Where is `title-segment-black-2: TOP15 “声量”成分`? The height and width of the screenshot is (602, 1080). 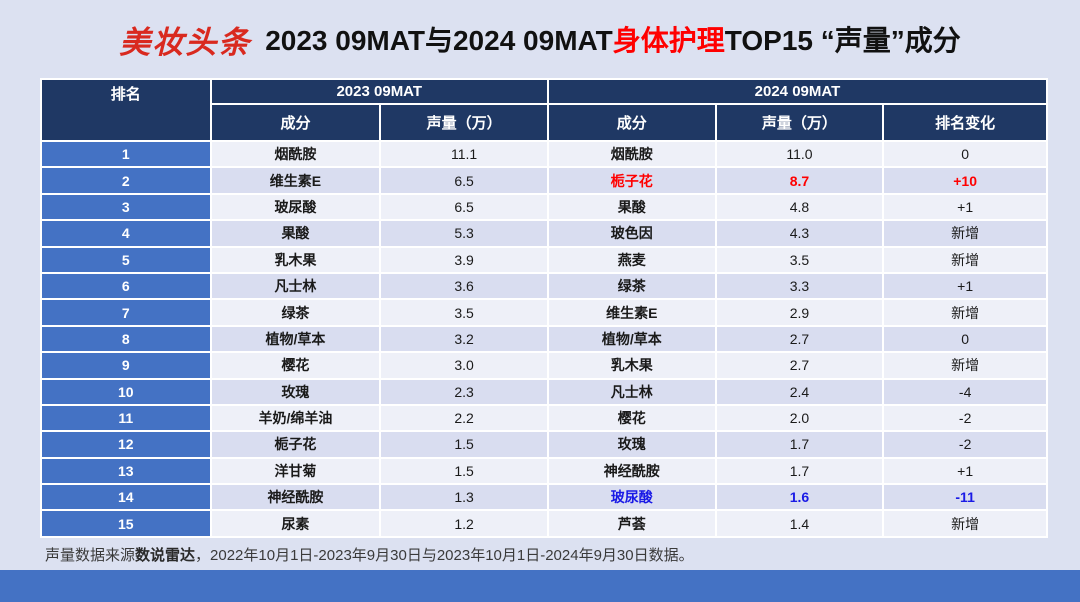 title-segment-black-2: TOP15 “声量”成分 is located at coordinates (842, 40).